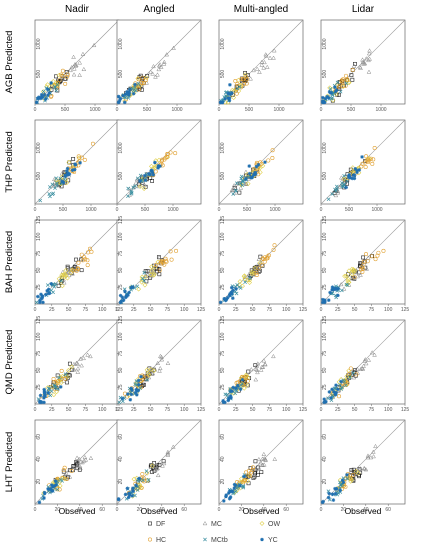  What do you see at coordinates (176, 110) in the screenshot?
I see `x-tick-label: 1000` at bounding box center [176, 110].